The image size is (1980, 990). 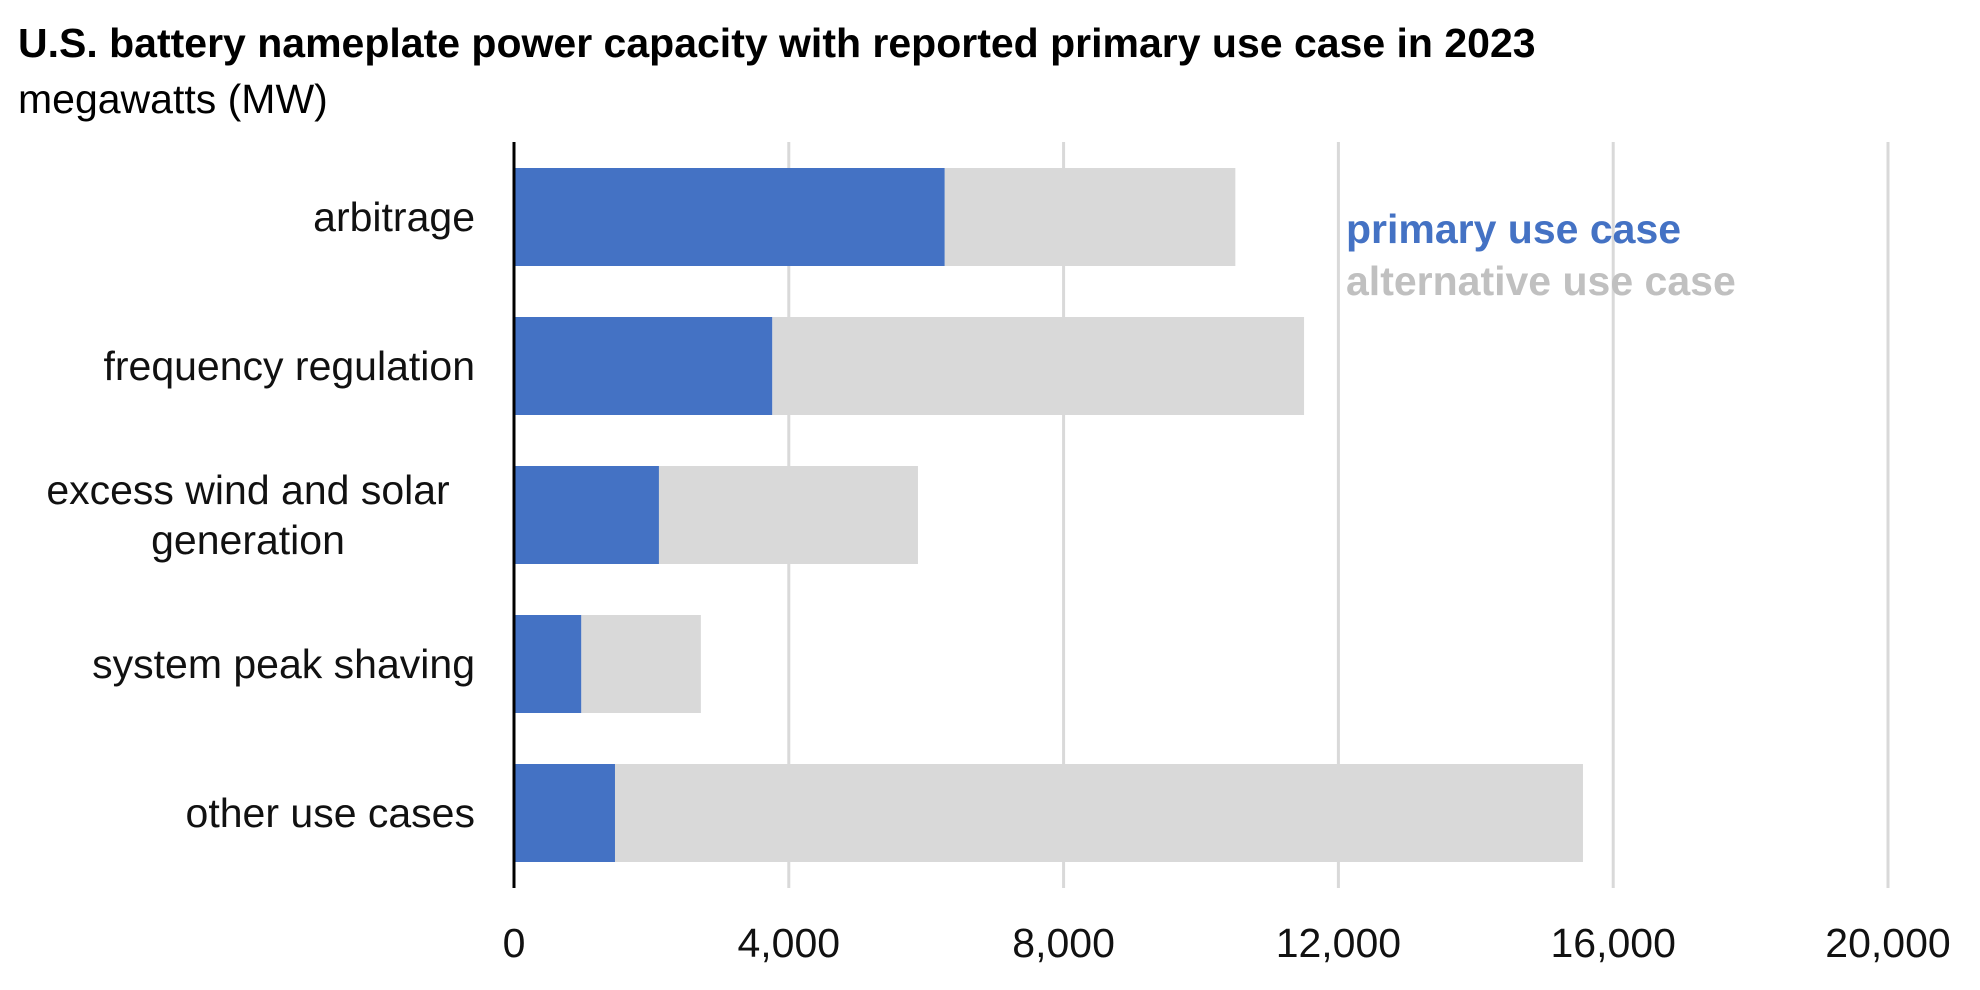 I want to click on legend: primary use case alternative use case, so click(x=1541, y=255).